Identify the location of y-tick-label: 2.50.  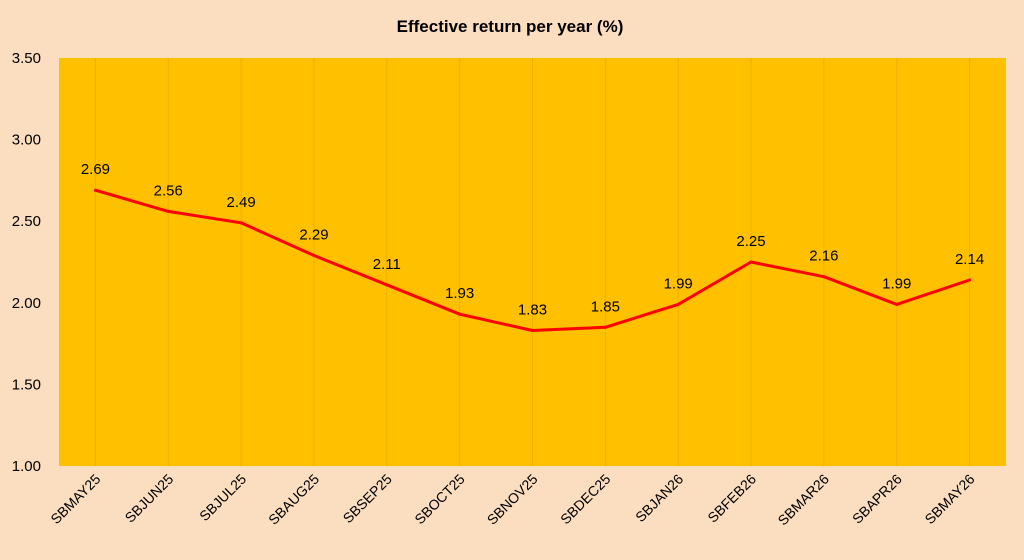
(26, 221).